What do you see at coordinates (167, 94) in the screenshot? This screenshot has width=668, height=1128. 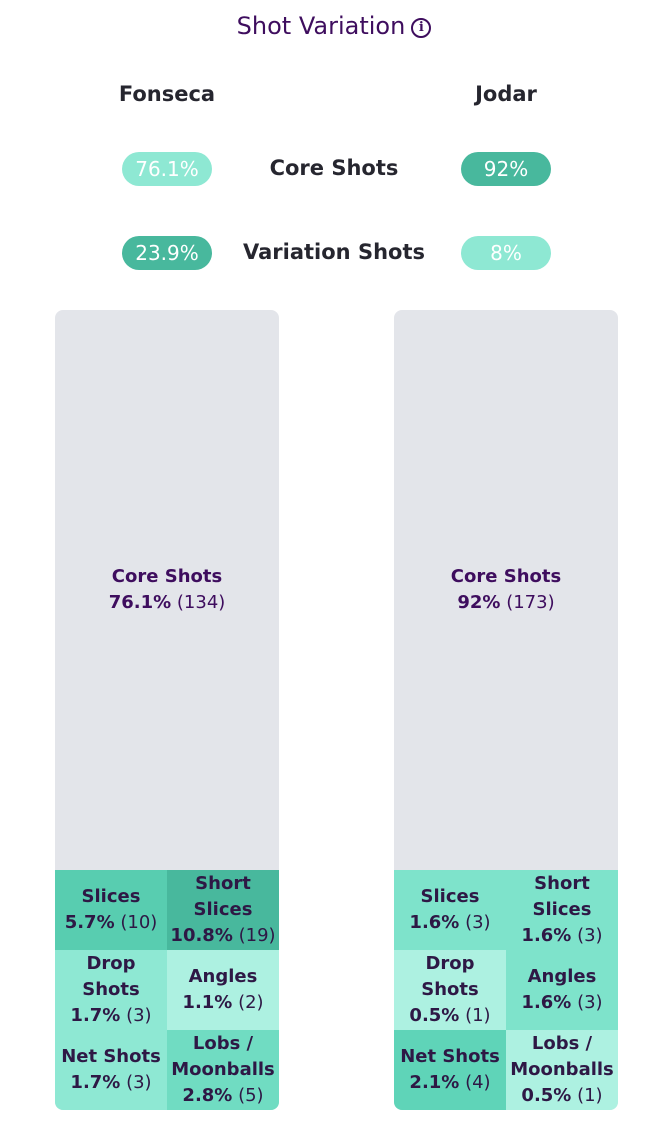 I see `player-name-left: Fonseca` at bounding box center [167, 94].